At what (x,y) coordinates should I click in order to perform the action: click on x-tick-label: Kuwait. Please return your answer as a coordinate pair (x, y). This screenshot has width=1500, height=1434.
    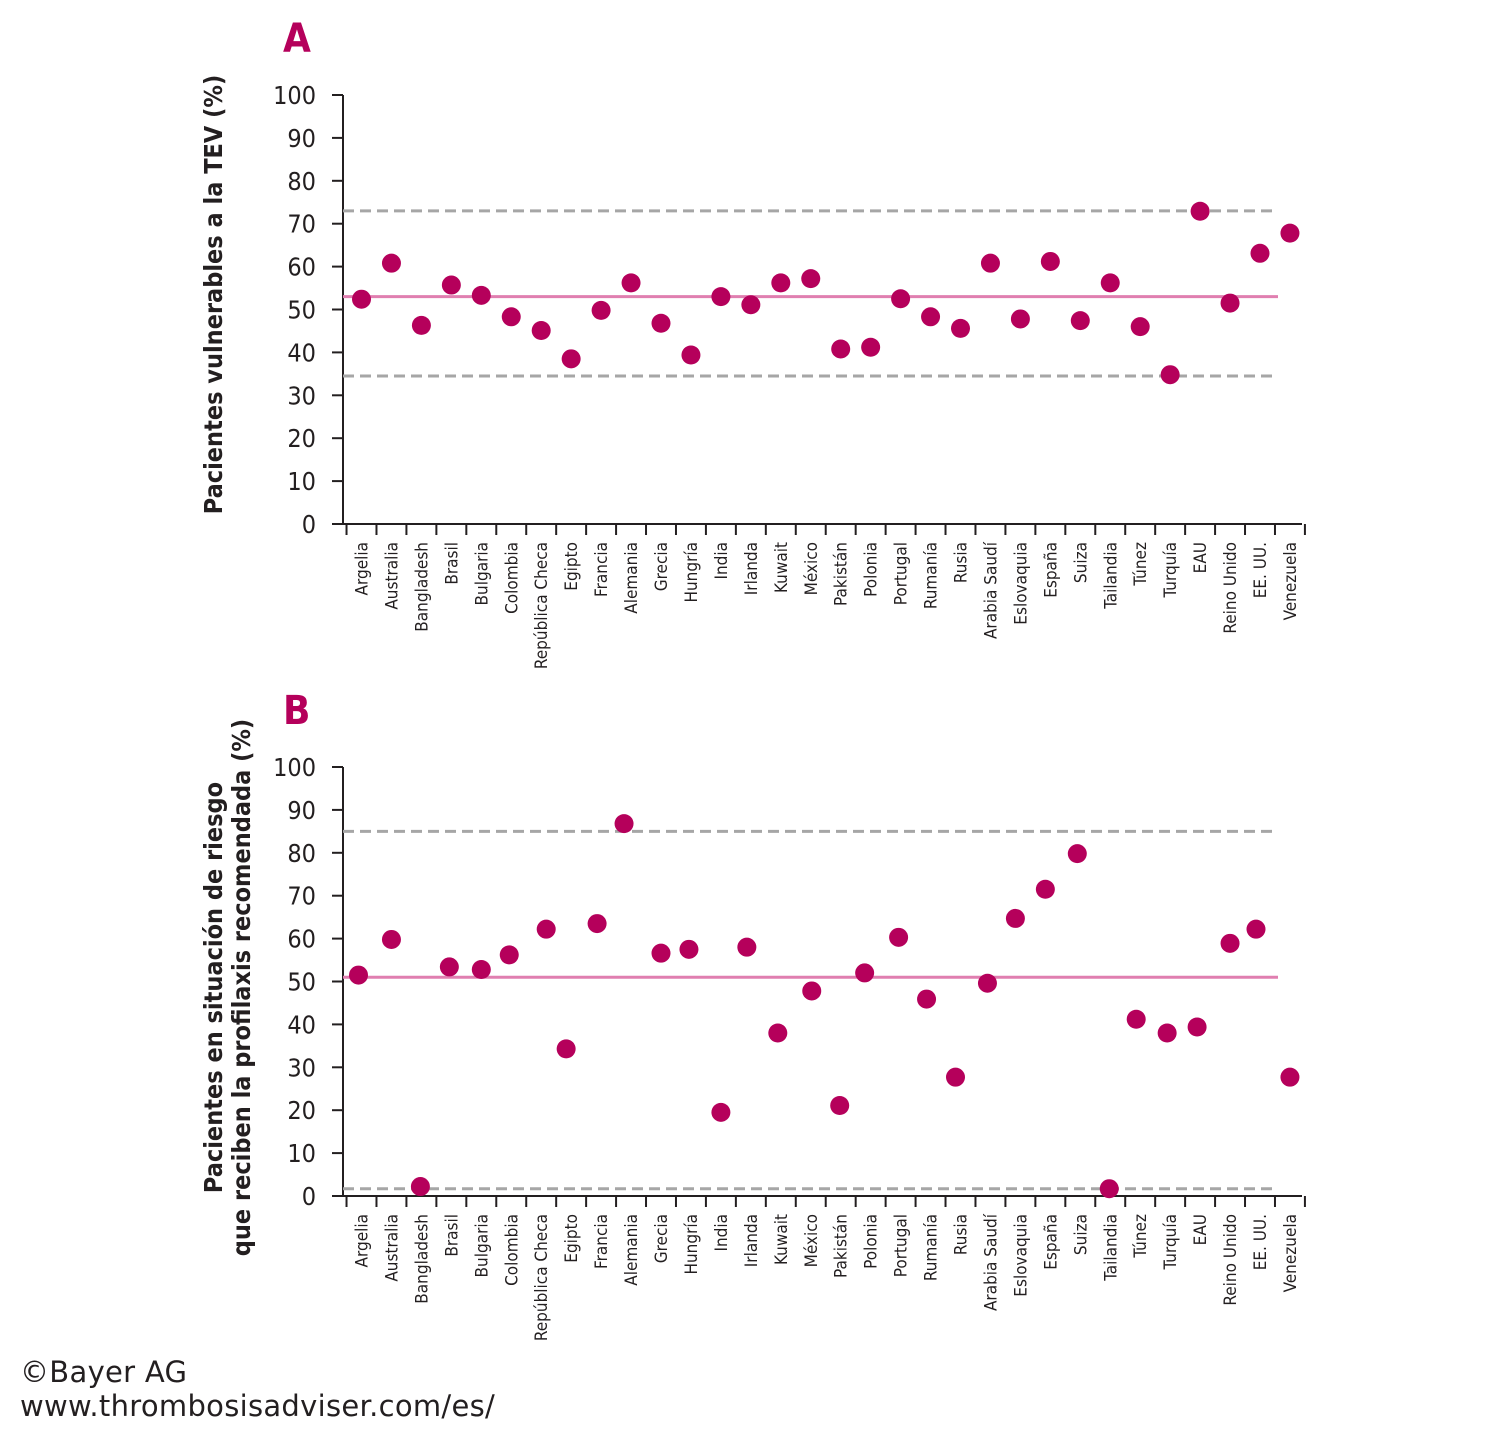
    Looking at the image, I should click on (782, 567).